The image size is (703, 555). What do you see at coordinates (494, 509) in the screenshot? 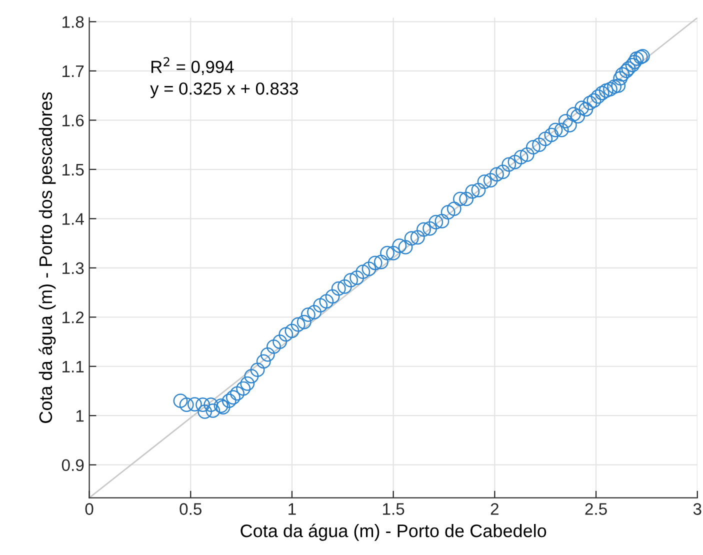
I see `x-tick-label: 2` at bounding box center [494, 509].